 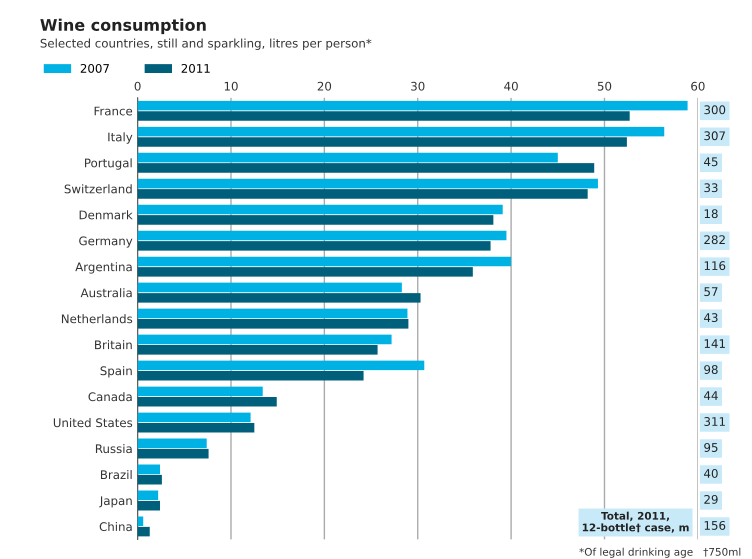 I want to click on x-tick-label: 10, so click(x=231, y=86).